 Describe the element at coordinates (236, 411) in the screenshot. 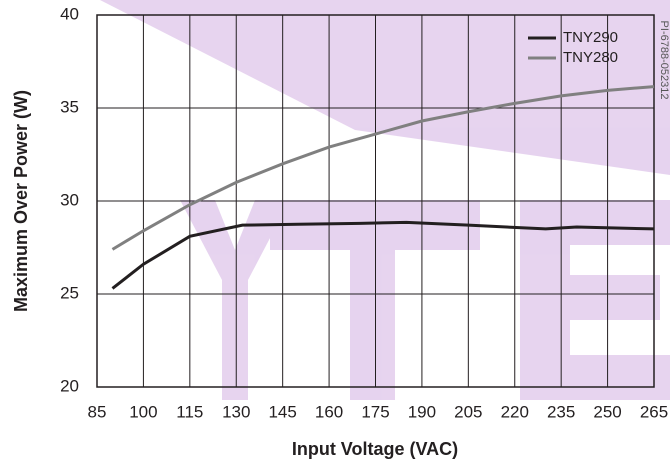

I see `x-tick-label: 130` at that location.